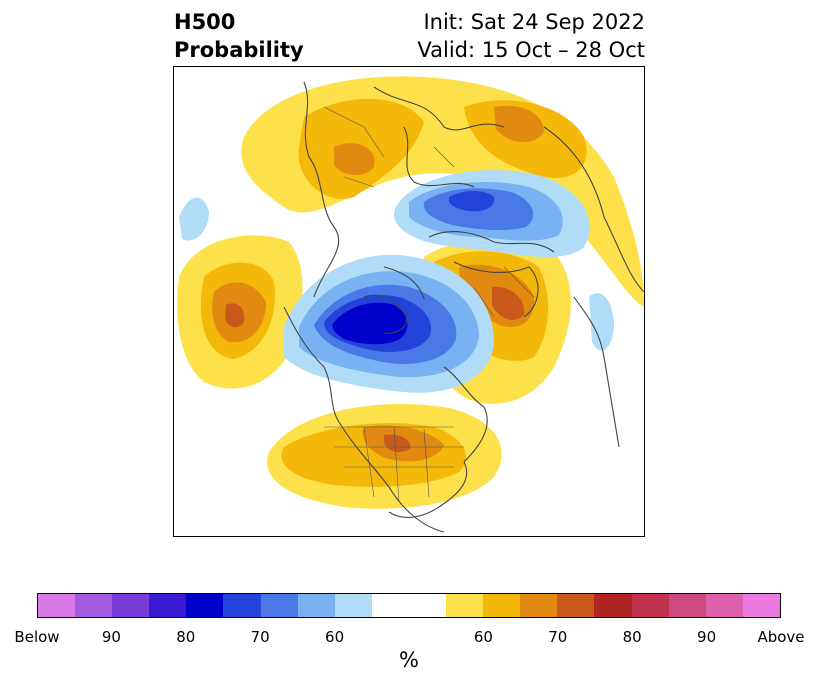  What do you see at coordinates (384, 456) in the screenshot?
I see `anomaly-above-northamerica` at bounding box center [384, 456].